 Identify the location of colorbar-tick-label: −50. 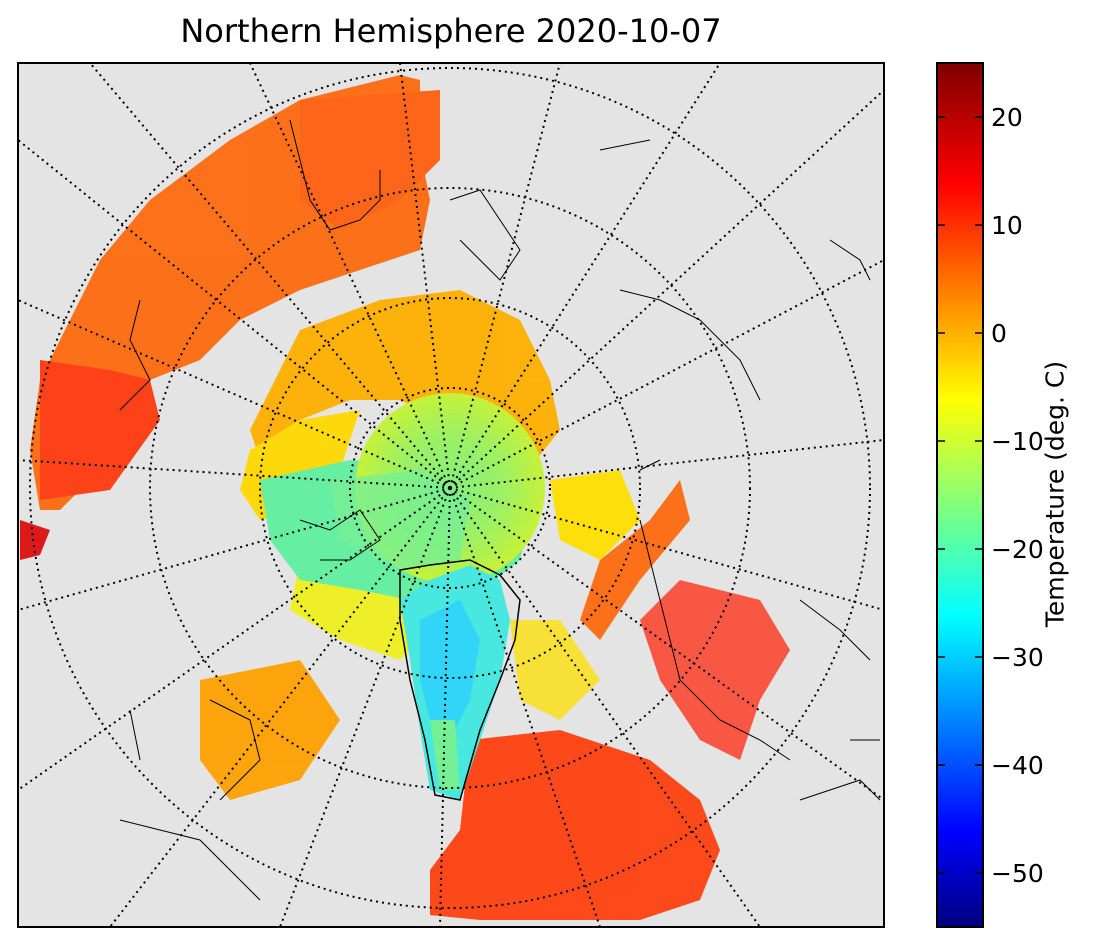
(1017, 873).